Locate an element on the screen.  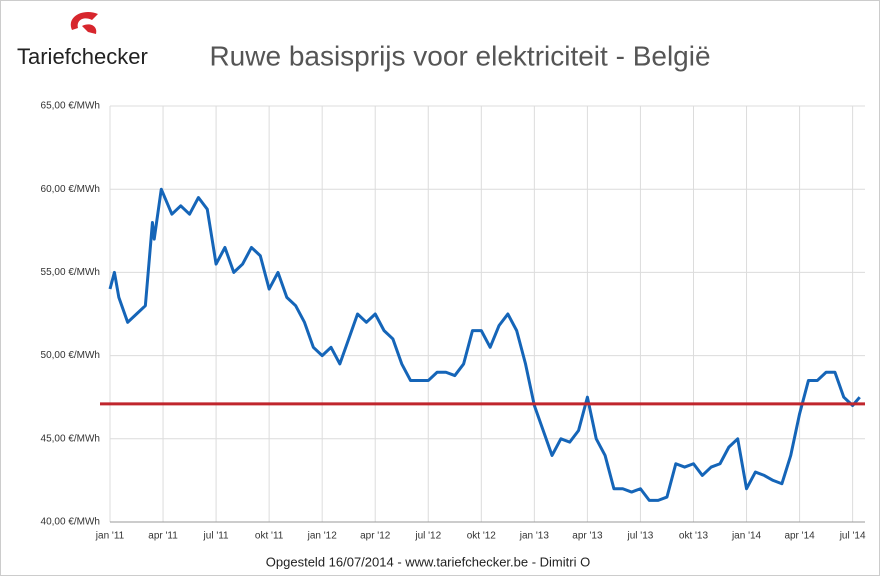
x-tick-label: apr '13 is located at coordinates (587, 536).